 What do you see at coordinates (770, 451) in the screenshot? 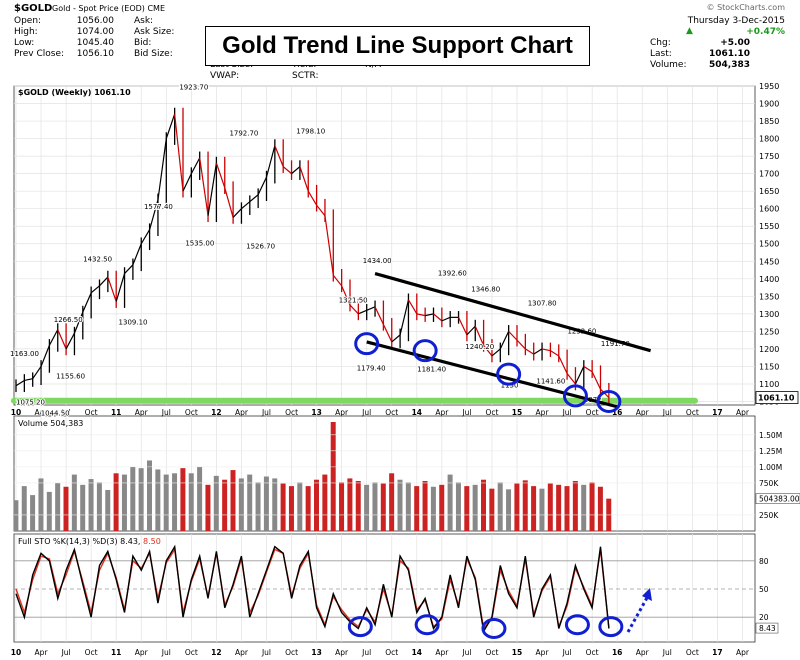
I see `volume-tick-label: 1.25M` at bounding box center [770, 451].